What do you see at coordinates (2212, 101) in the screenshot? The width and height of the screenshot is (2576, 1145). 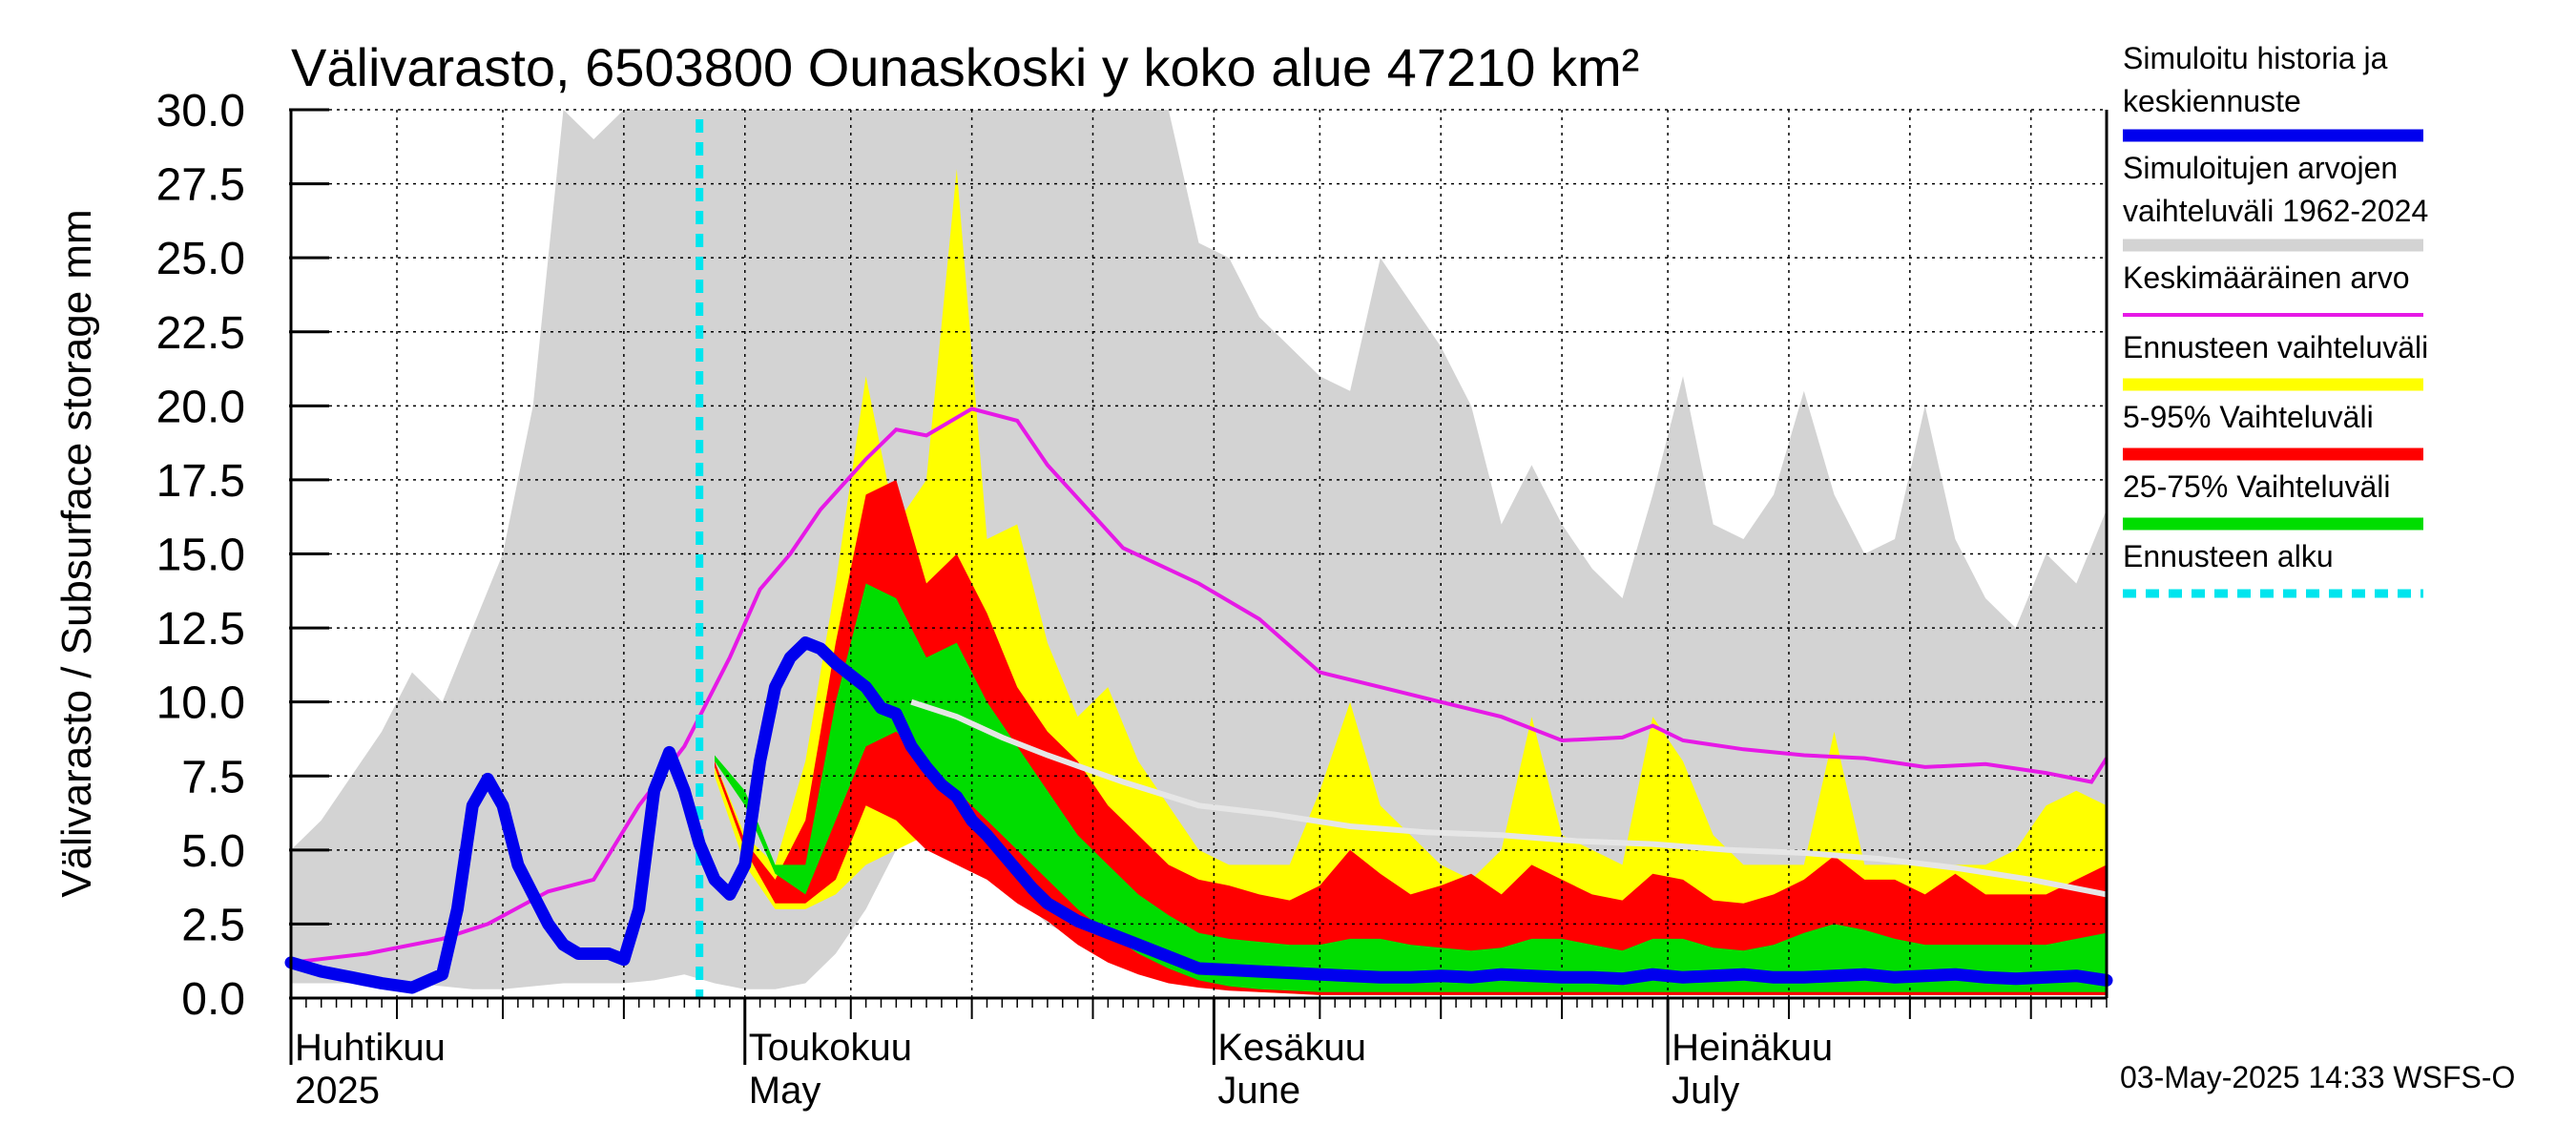 I see `legend-label: keskiennuste` at bounding box center [2212, 101].